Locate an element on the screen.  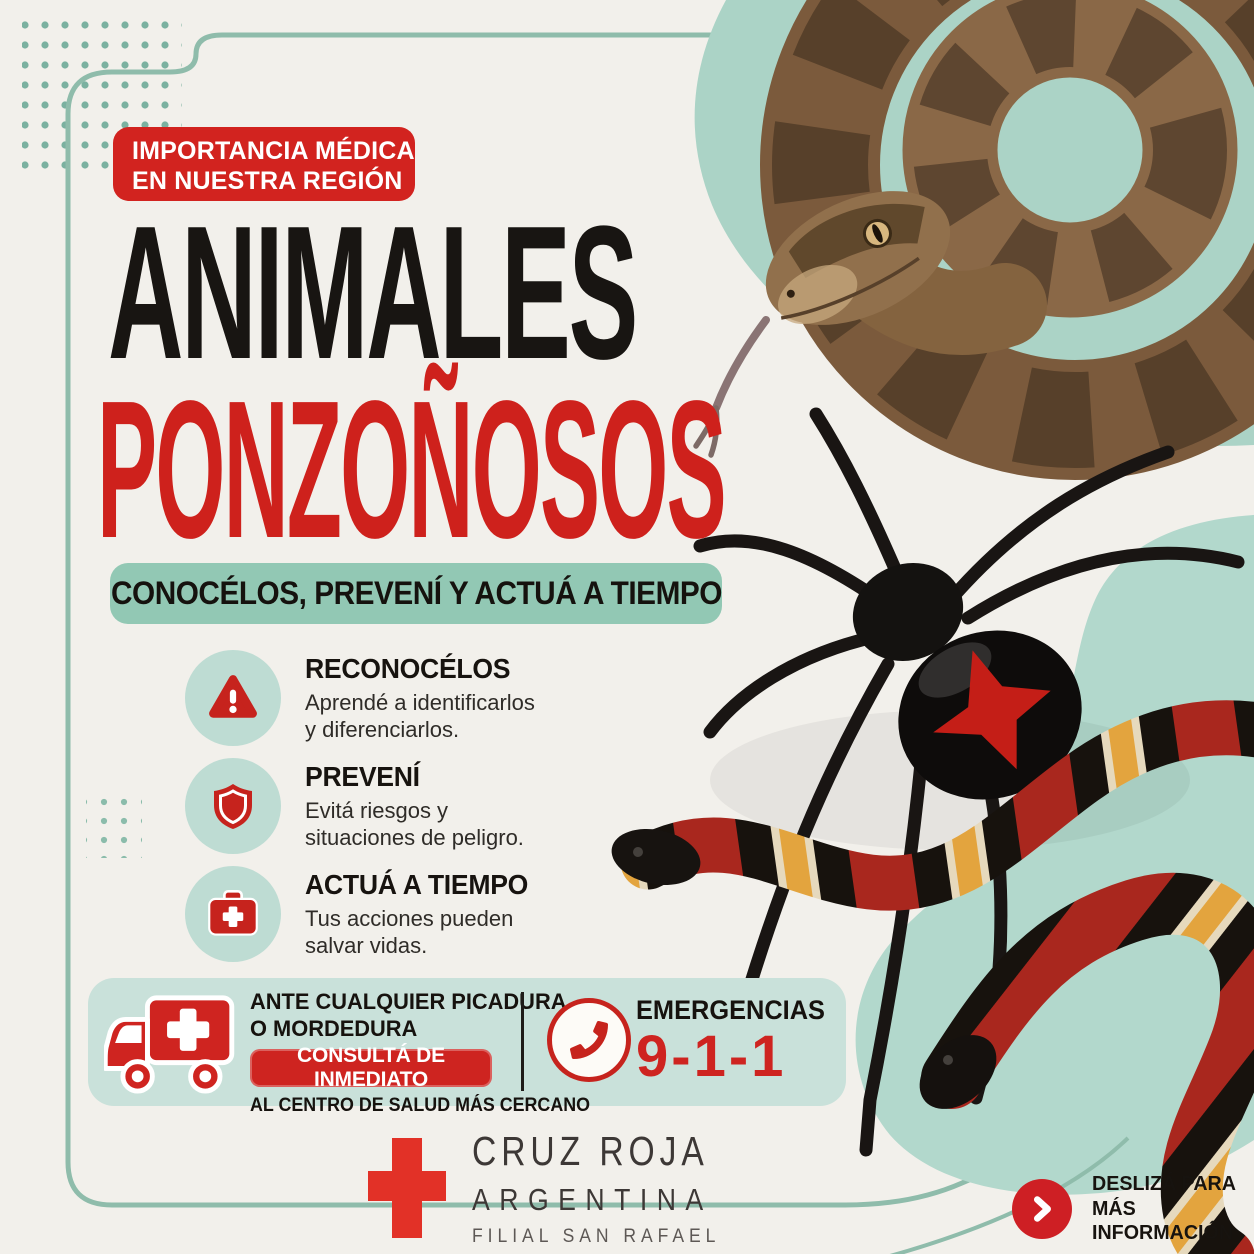
ambulance-icon is located at coordinates (169, 1045).